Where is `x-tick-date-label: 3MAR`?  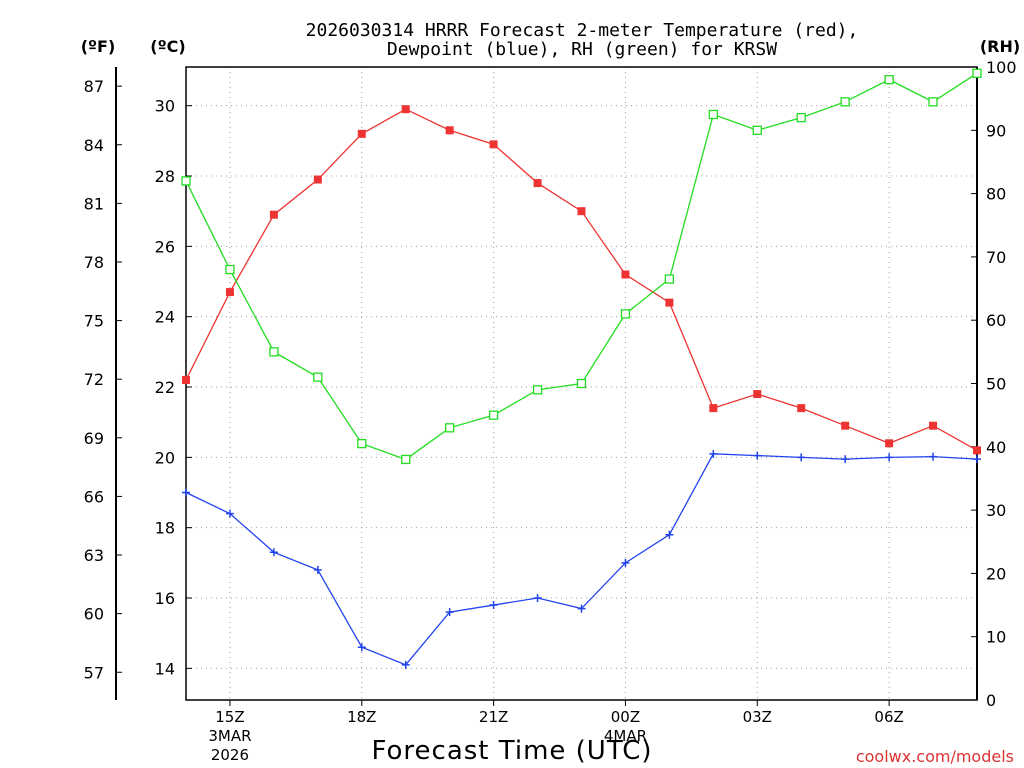 x-tick-date-label: 3MAR is located at coordinates (229, 736).